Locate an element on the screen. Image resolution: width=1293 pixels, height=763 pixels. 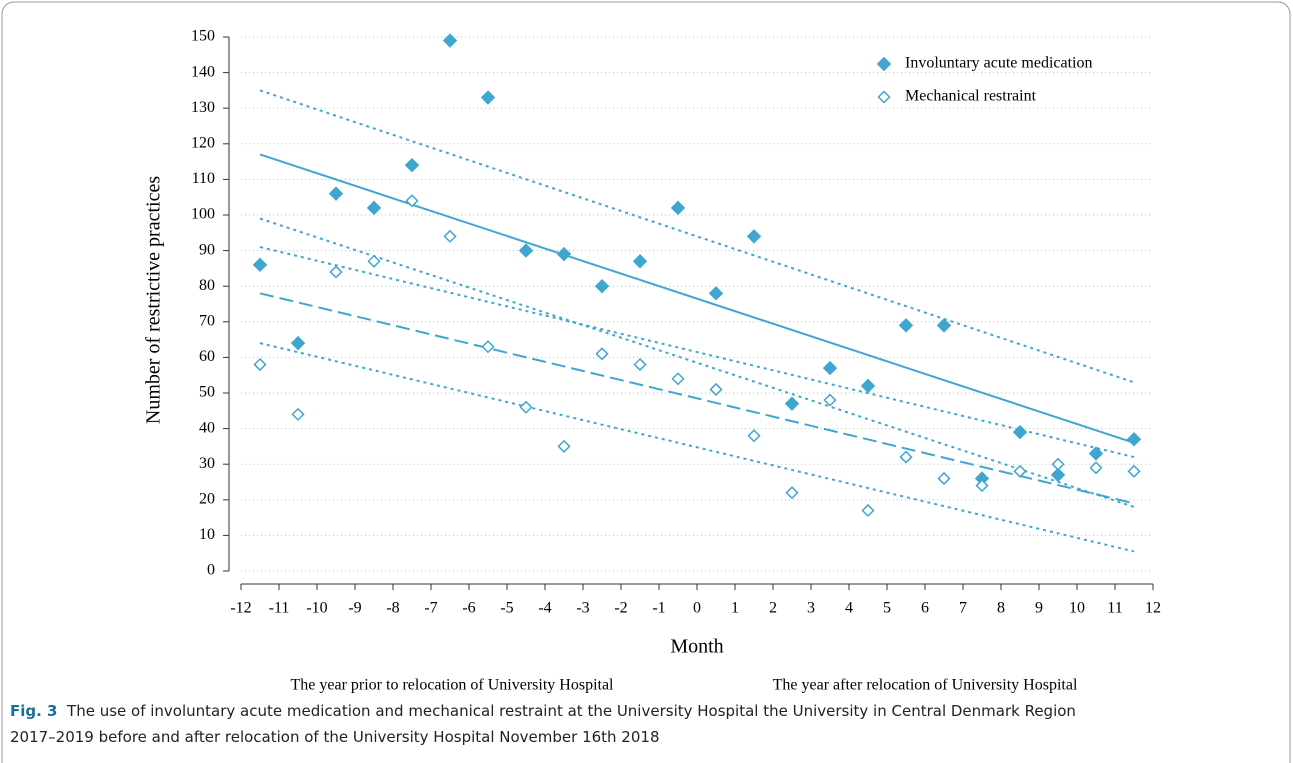
y-axis-title: Number of restrictive practices is located at coordinates (154, 300).